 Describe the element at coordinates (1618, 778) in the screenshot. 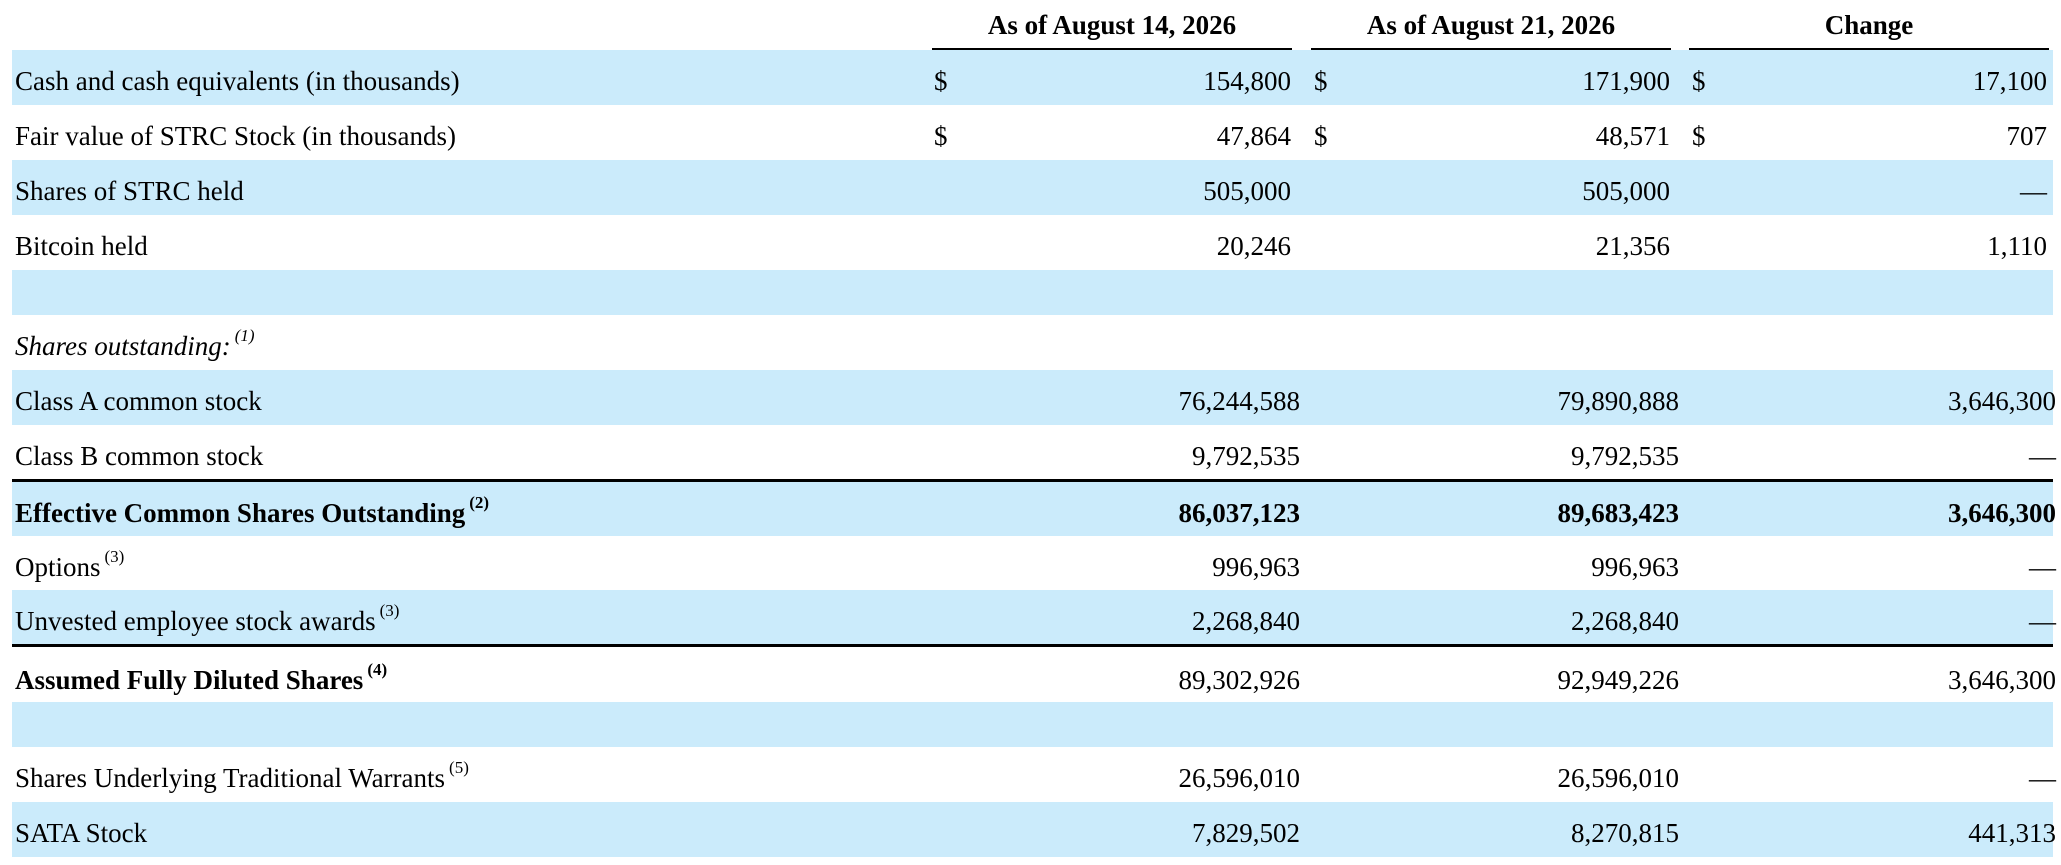

I see `value-aug-21: 26,596,010` at that location.